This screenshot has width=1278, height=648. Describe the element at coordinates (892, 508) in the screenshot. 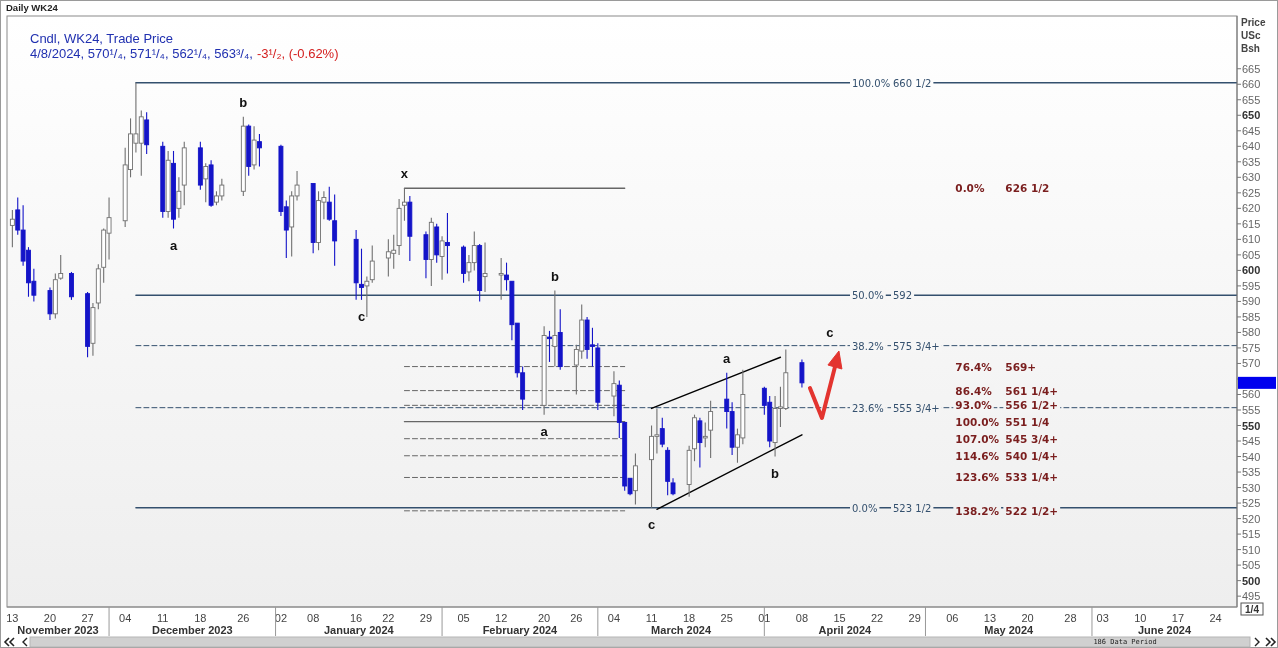

I see `text: 0.0% 523 1/2` at that location.